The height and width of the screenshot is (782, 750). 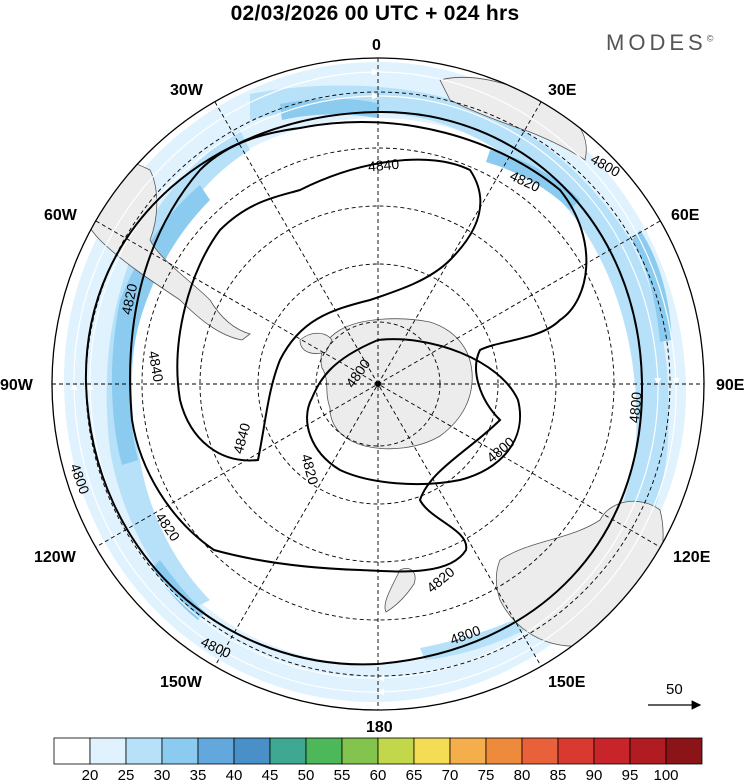 I want to click on reference-vector: 50, so click(x=675, y=695).